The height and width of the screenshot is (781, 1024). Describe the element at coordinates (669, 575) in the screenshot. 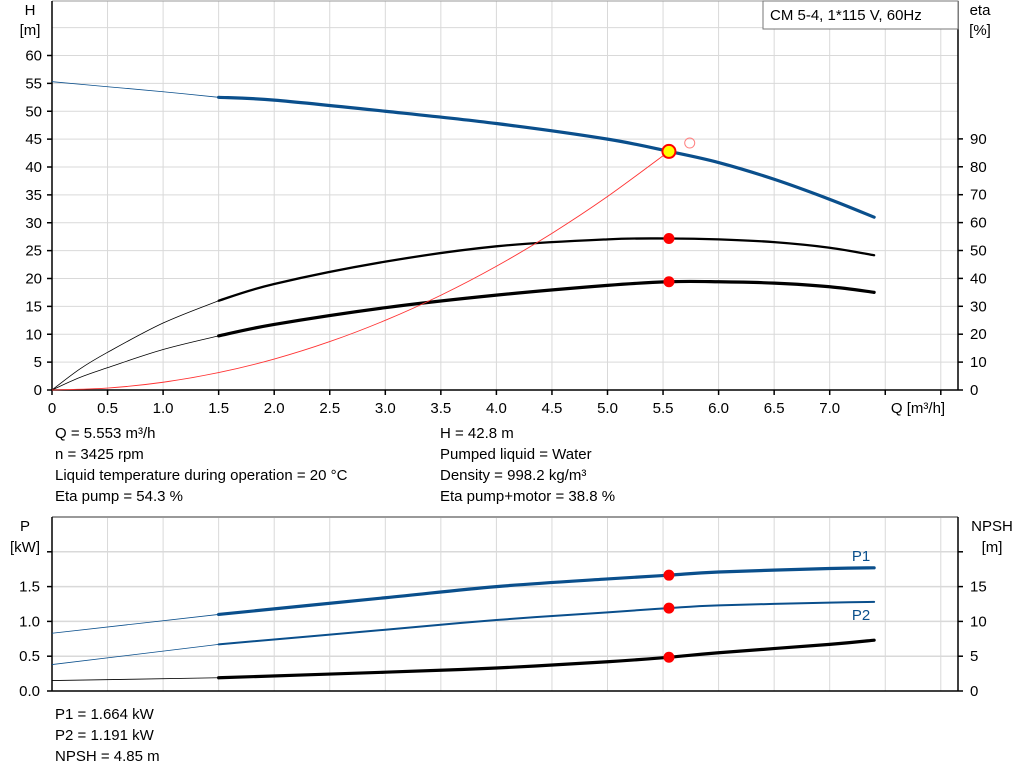

I see `p1-duty-point` at that location.